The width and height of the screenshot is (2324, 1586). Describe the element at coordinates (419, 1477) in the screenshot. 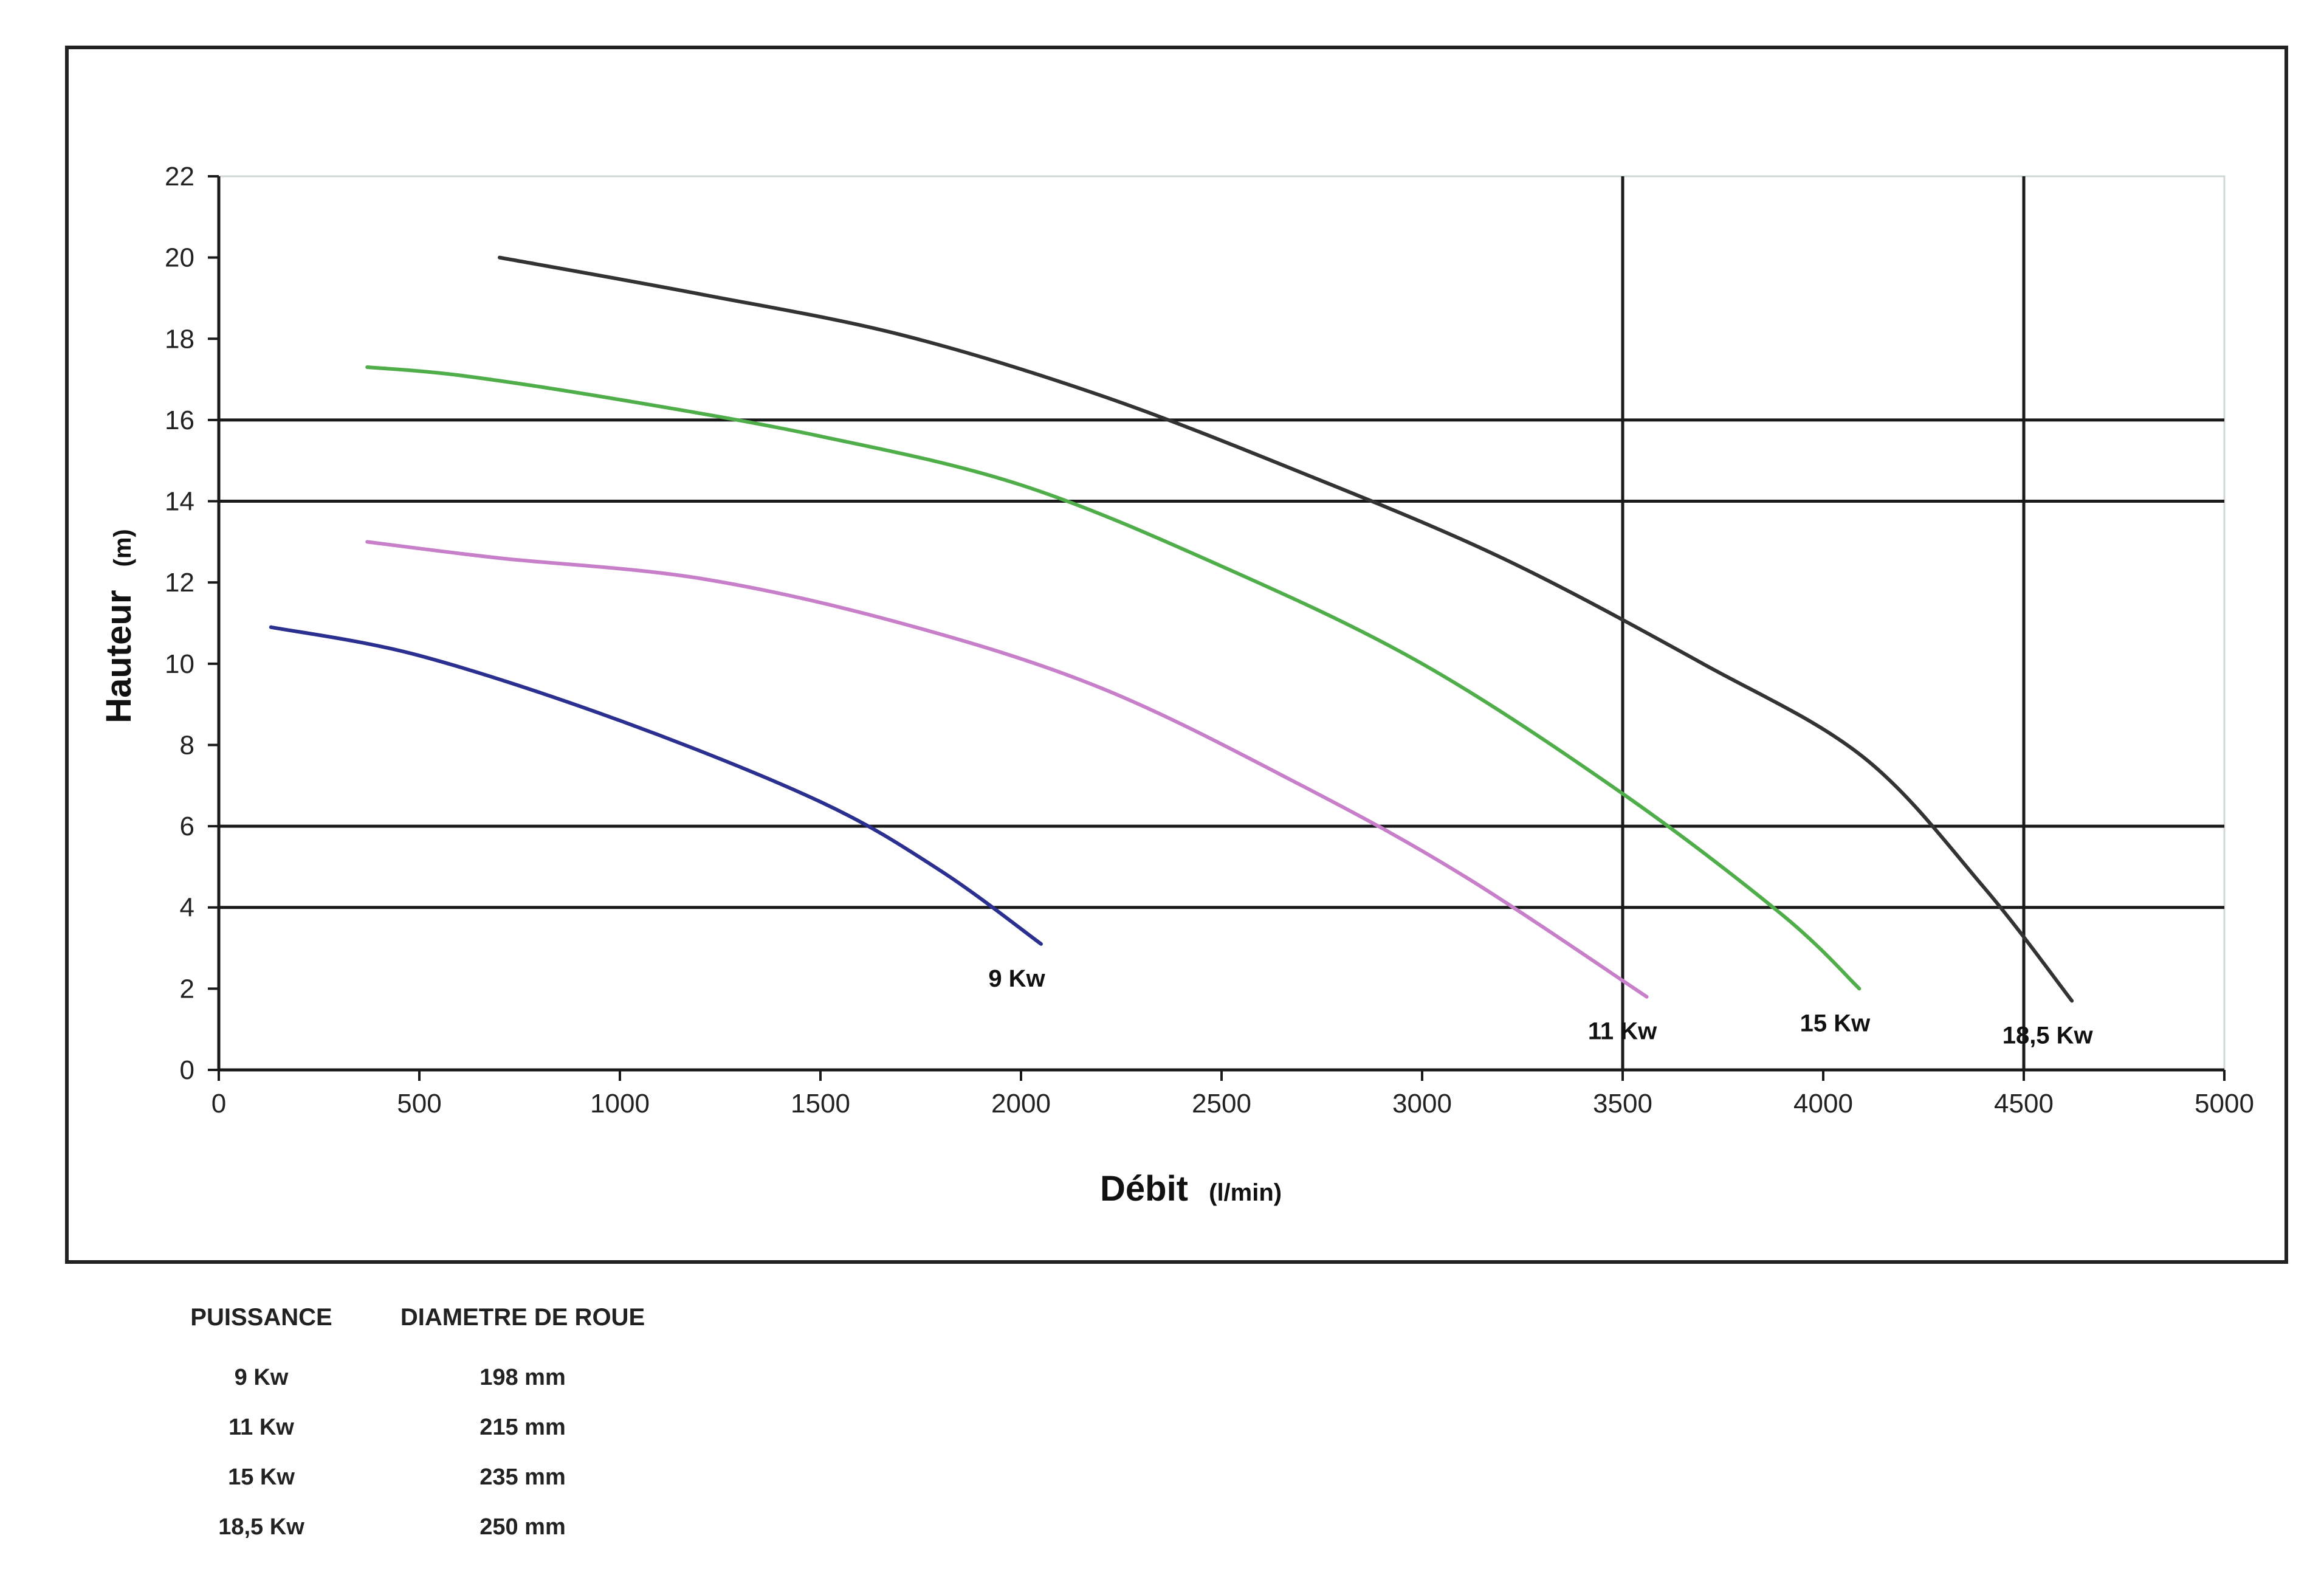

I see `table-row: 15 Kw 235 mm` at that location.